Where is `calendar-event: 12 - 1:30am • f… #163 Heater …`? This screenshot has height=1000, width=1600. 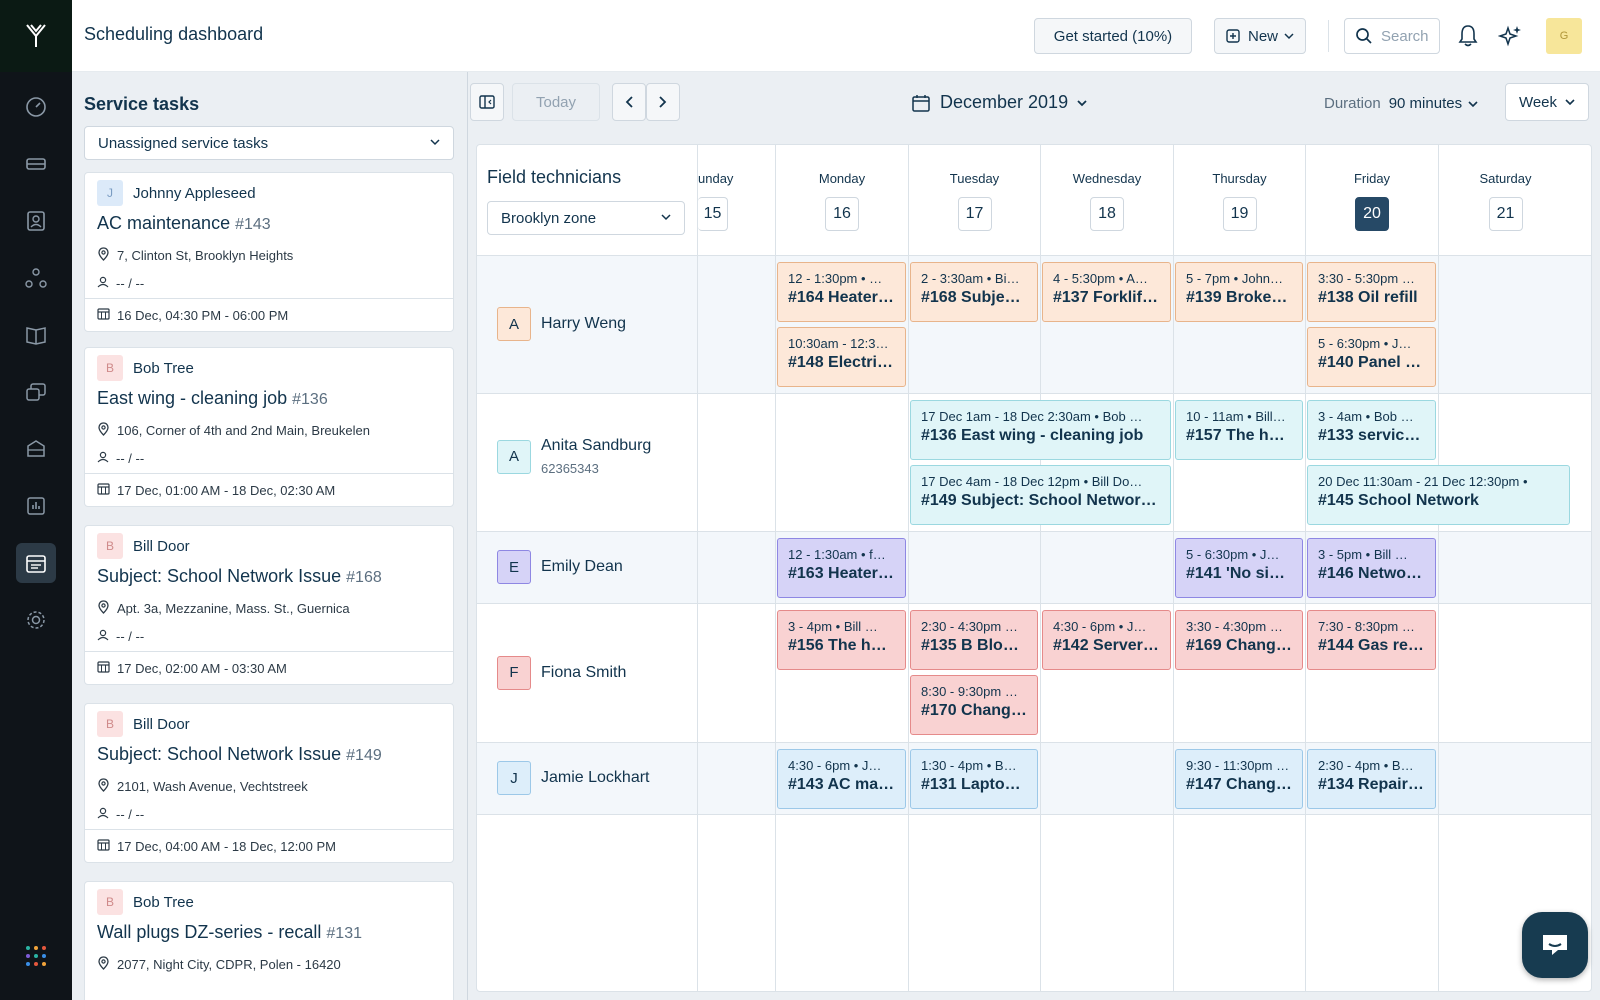
calendar-event: 12 - 1:30am • f… #163 Heater … is located at coordinates (841, 568).